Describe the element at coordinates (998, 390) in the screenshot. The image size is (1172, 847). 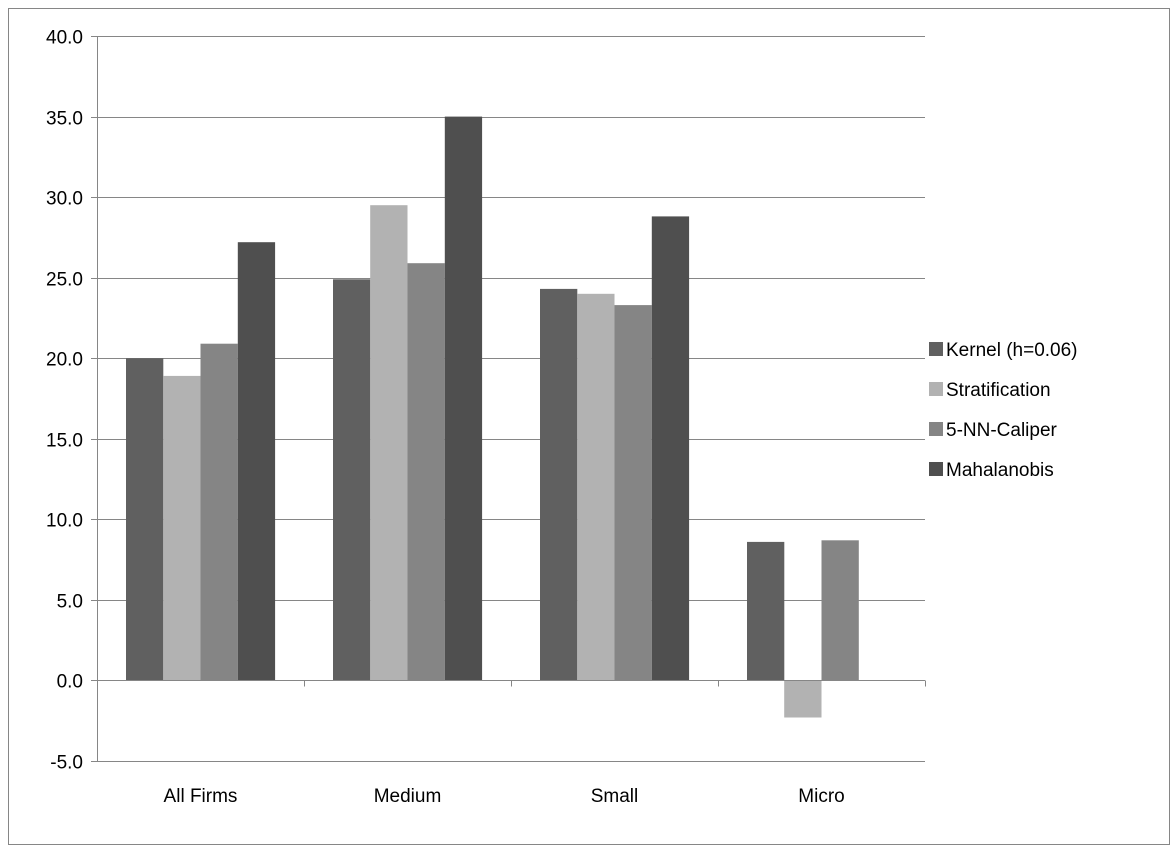
I see `legend-label: Stratification` at that location.